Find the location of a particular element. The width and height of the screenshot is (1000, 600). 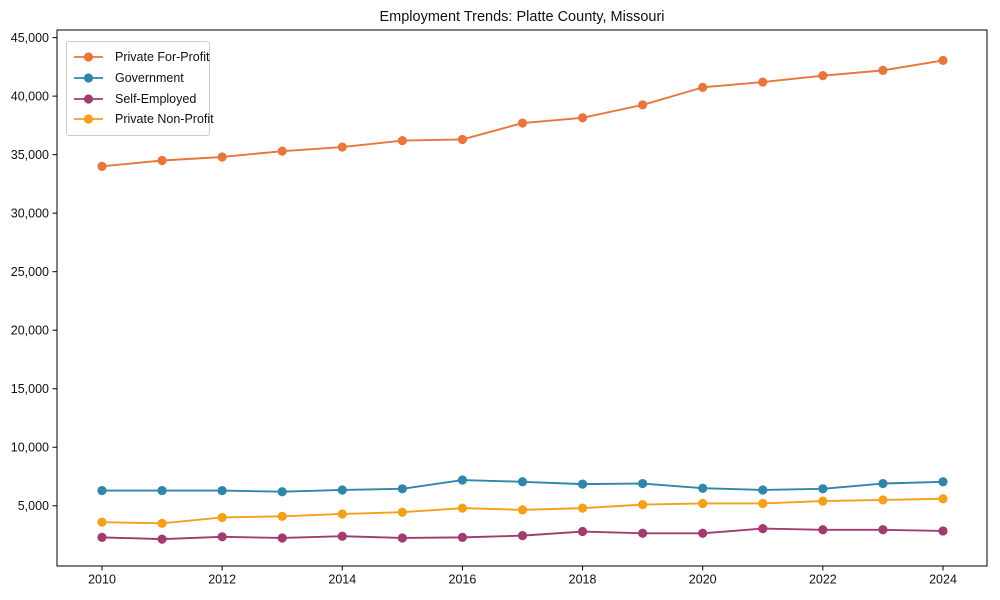

x-tick-label: 2014 is located at coordinates (342, 580).